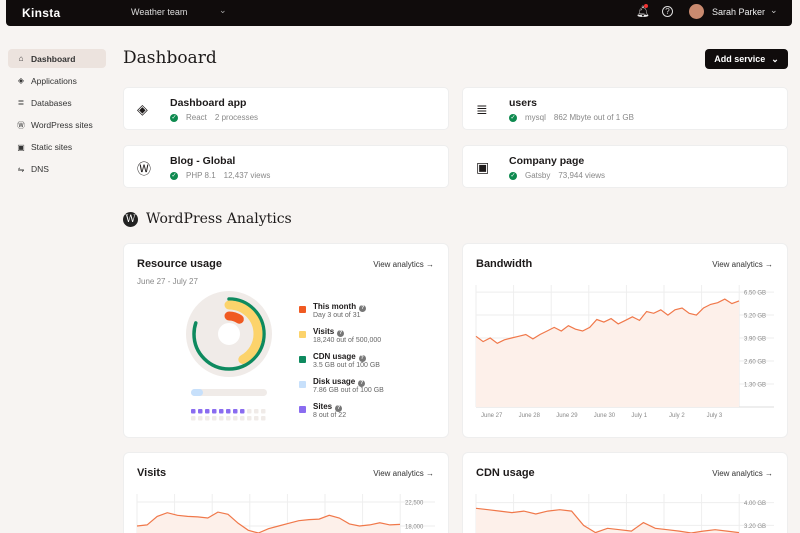 The image size is (800, 533). I want to click on x-tick-label: June 29, so click(567, 416).